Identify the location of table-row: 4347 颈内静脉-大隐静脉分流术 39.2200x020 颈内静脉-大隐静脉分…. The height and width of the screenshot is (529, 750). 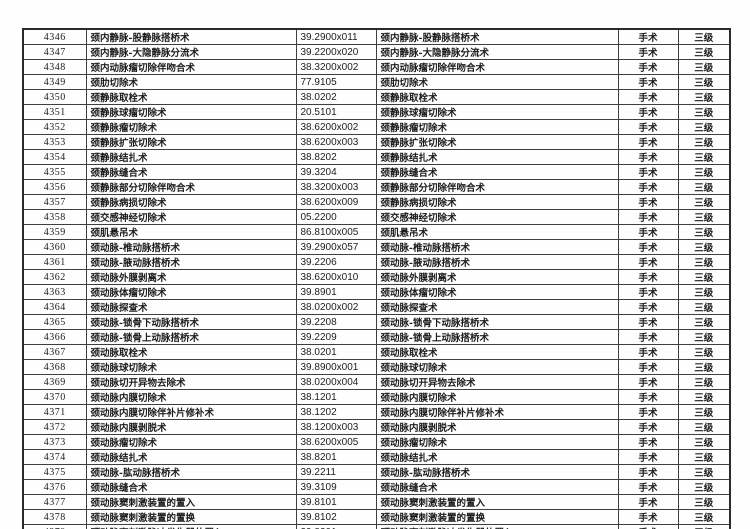
(376, 52).